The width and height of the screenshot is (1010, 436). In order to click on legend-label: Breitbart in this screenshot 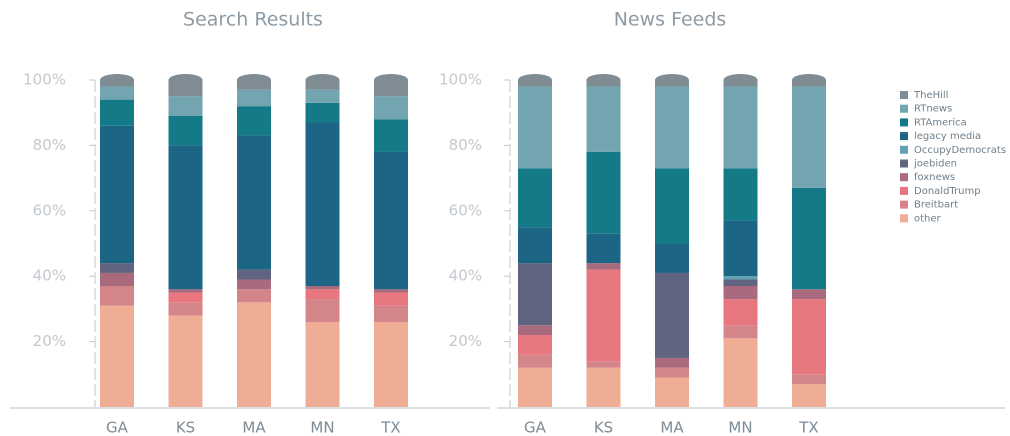, I will do `click(936, 205)`.